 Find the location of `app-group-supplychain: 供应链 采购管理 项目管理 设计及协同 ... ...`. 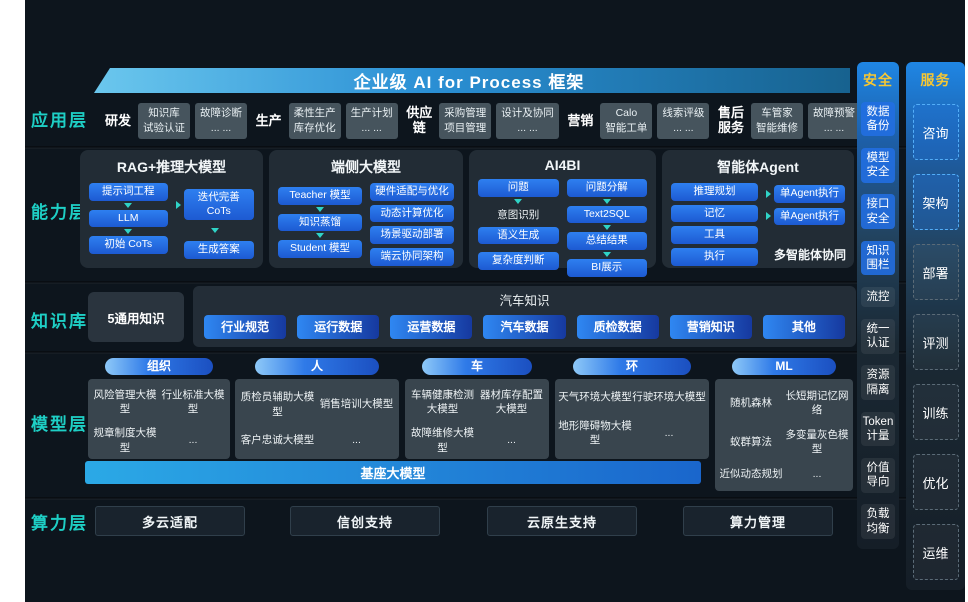

app-group-supplychain: 供应链 采购管理 项目管理 设计及协同 ... ... is located at coordinates (481, 121).